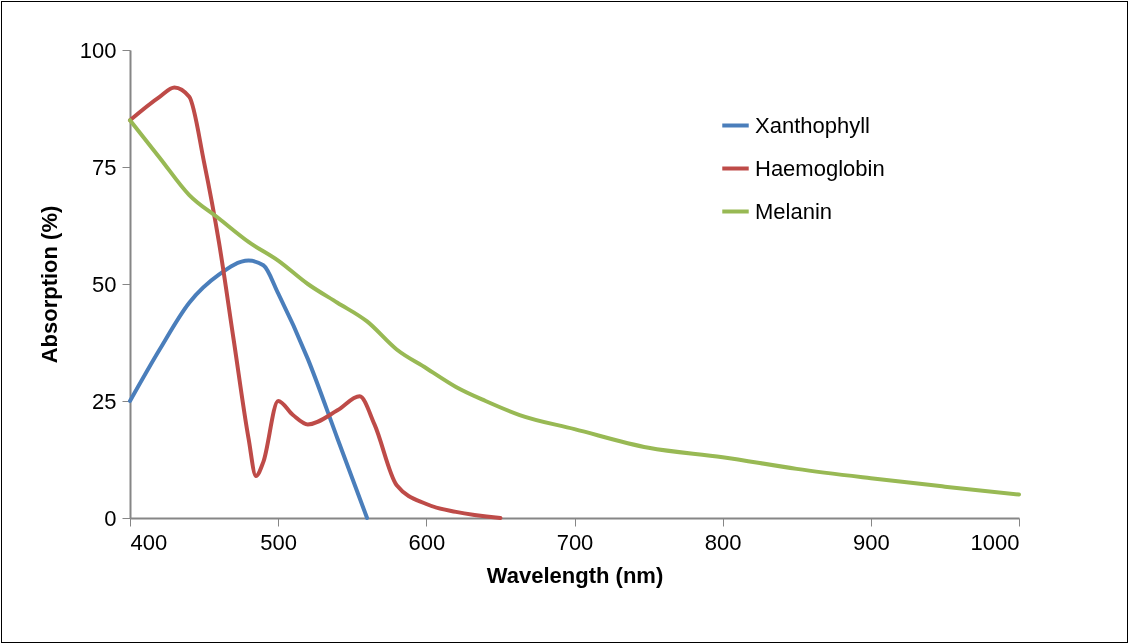 This screenshot has width=1129, height=644. I want to click on x-tick-label: 900, so click(871, 542).